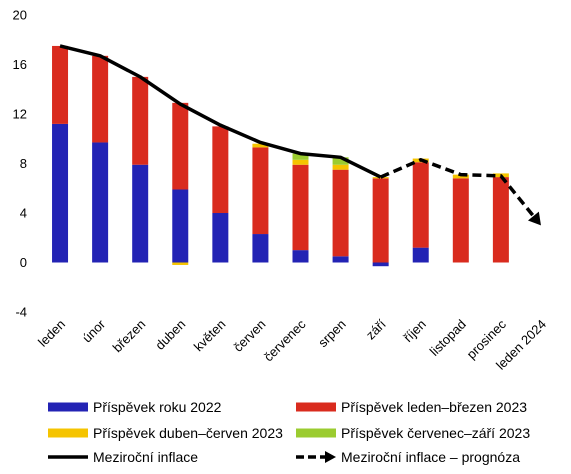 The width and height of the screenshot is (571, 474). What do you see at coordinates (210, 336) in the screenshot?
I see `x-tick-label: květen` at bounding box center [210, 336].